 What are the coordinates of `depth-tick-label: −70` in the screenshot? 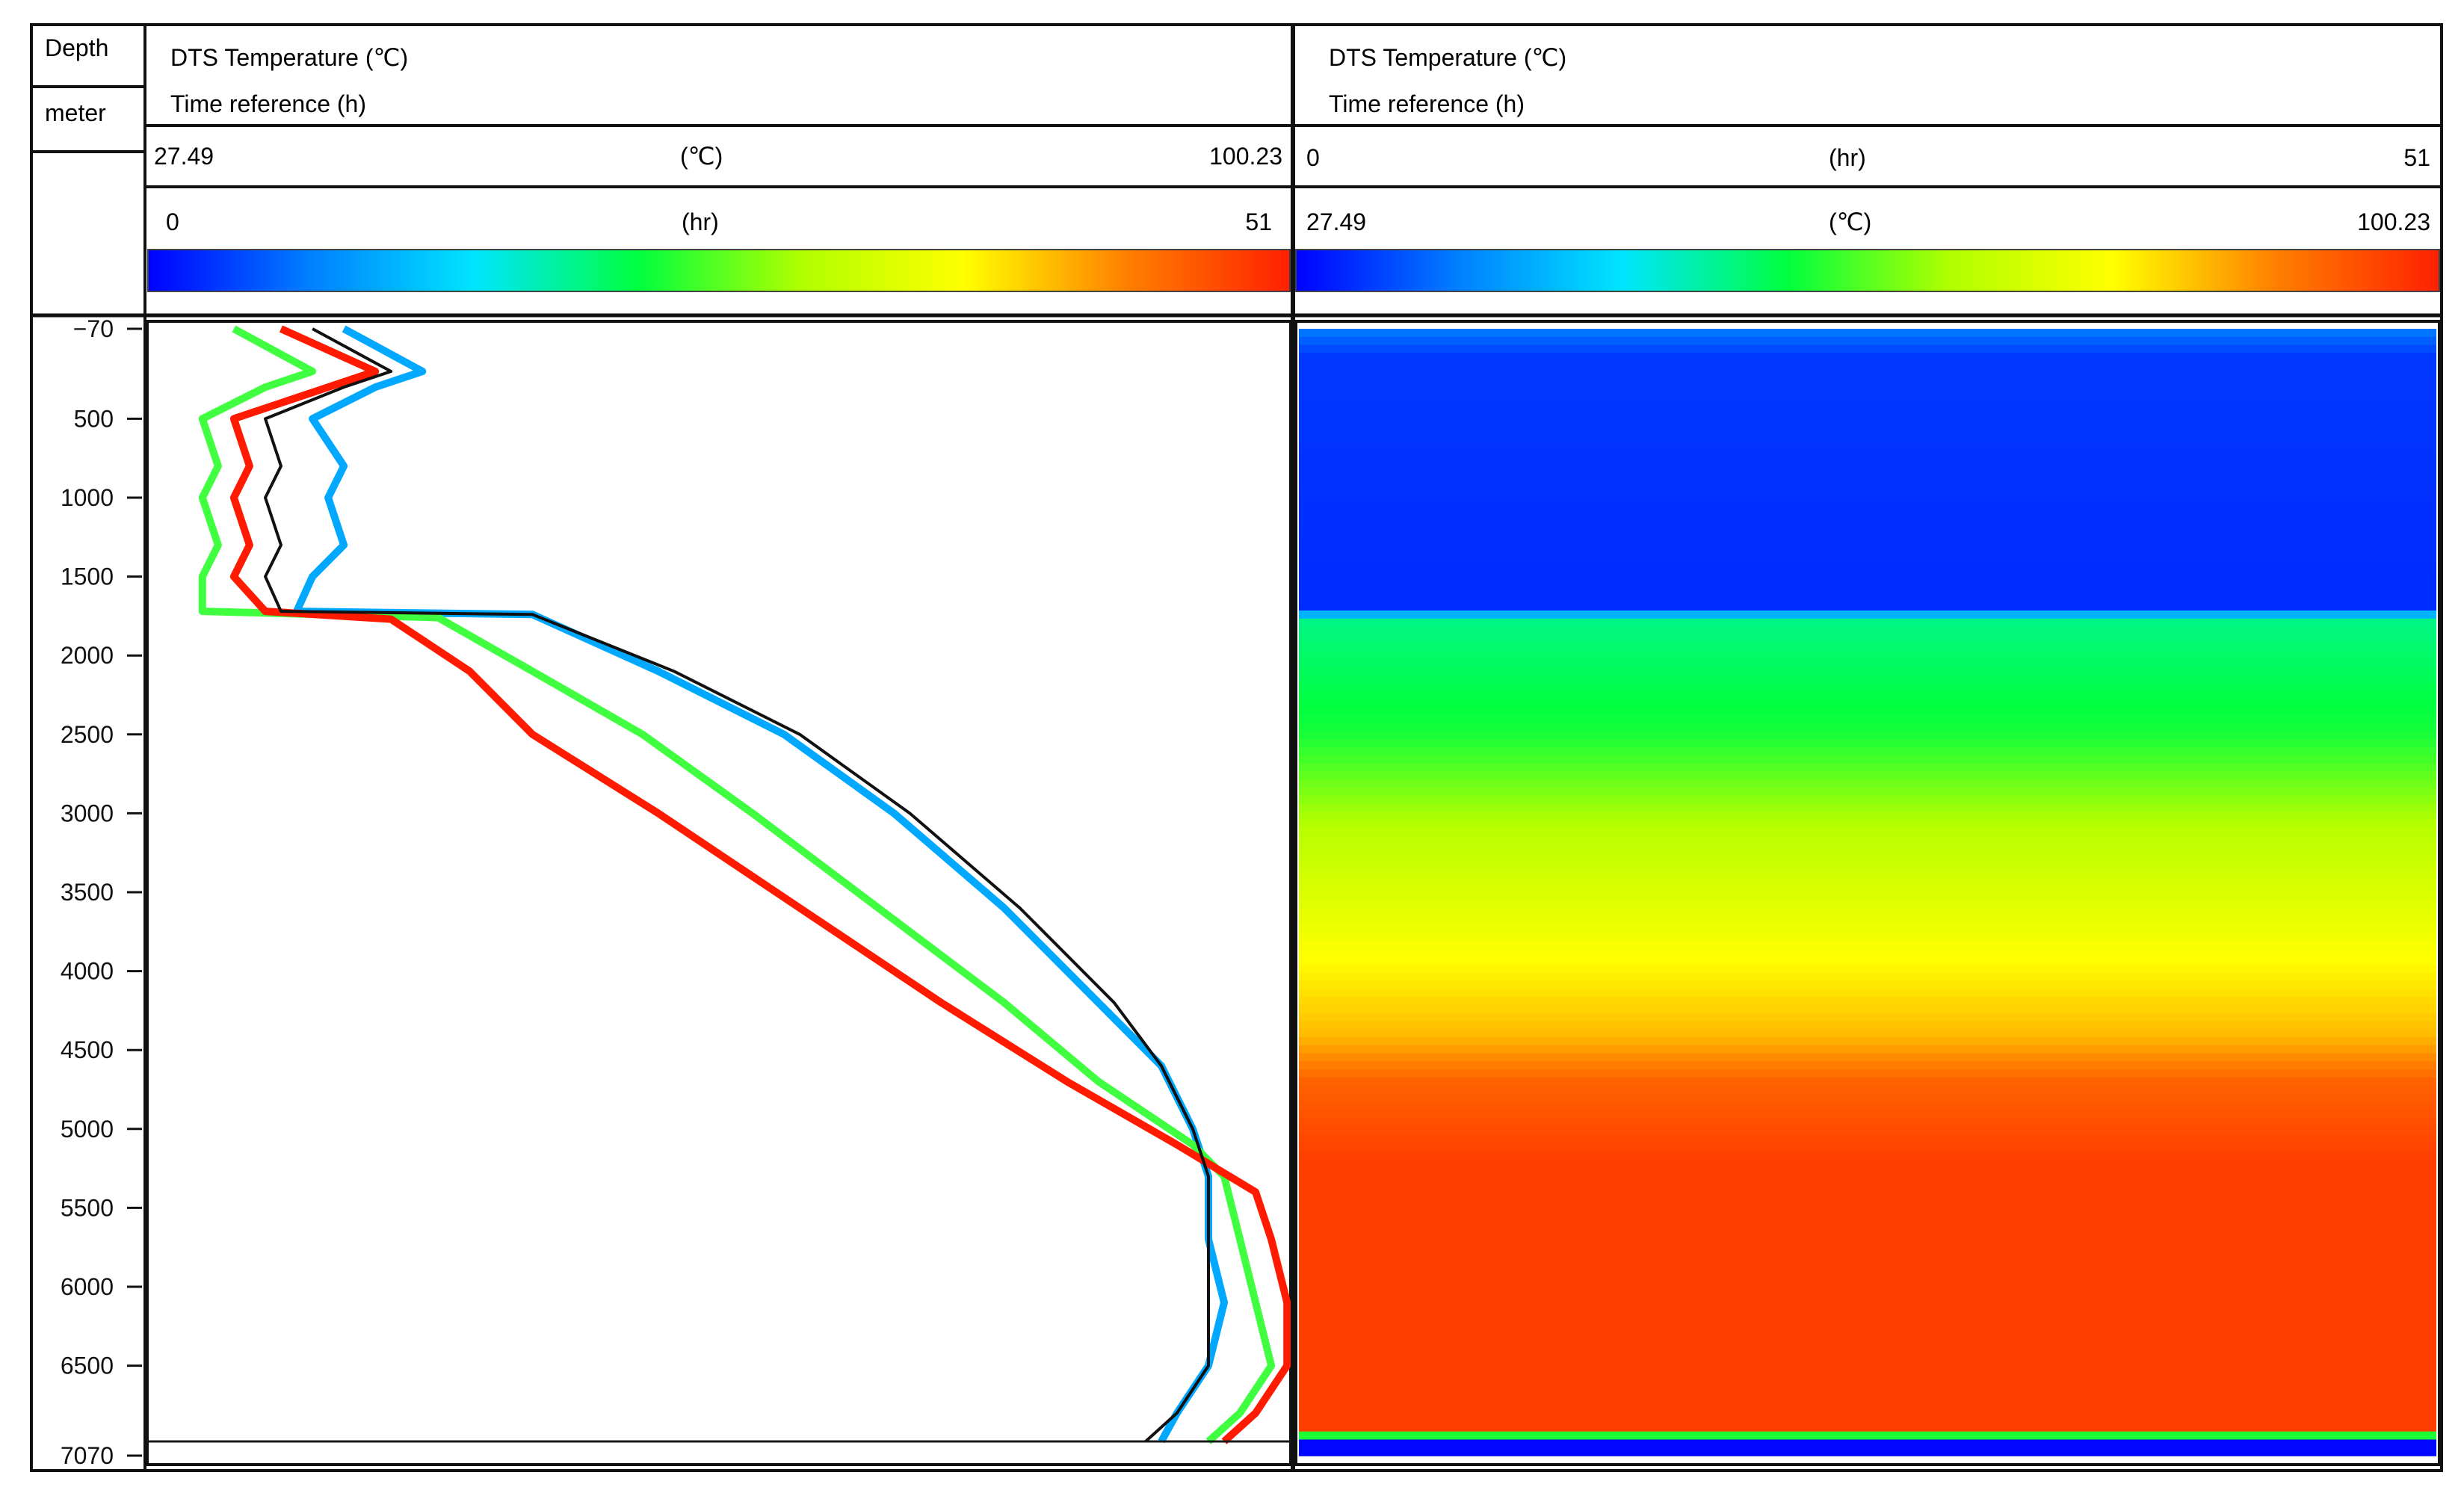 It's located at (93, 329).